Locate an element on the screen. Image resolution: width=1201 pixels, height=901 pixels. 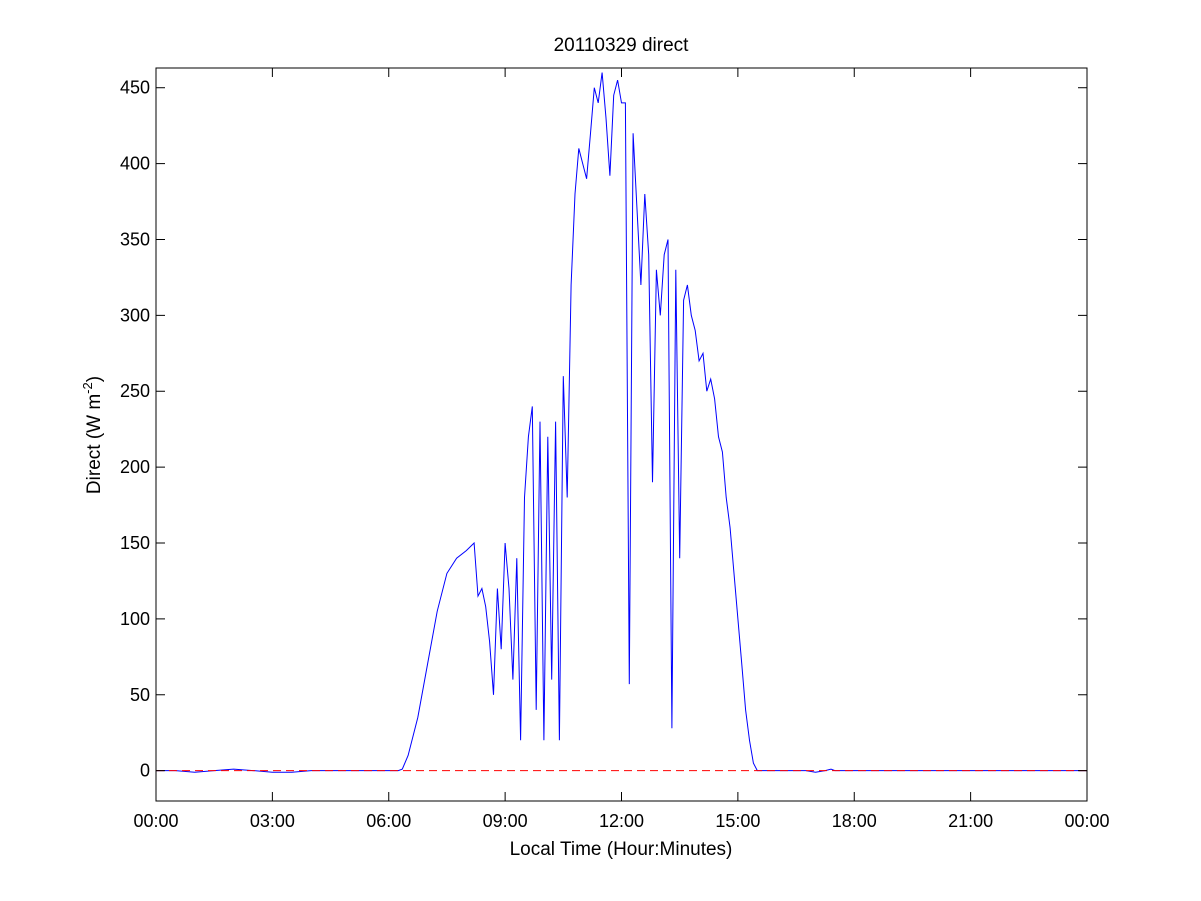
y-axis-label: Direct (W m-2) is located at coordinates (92, 435).